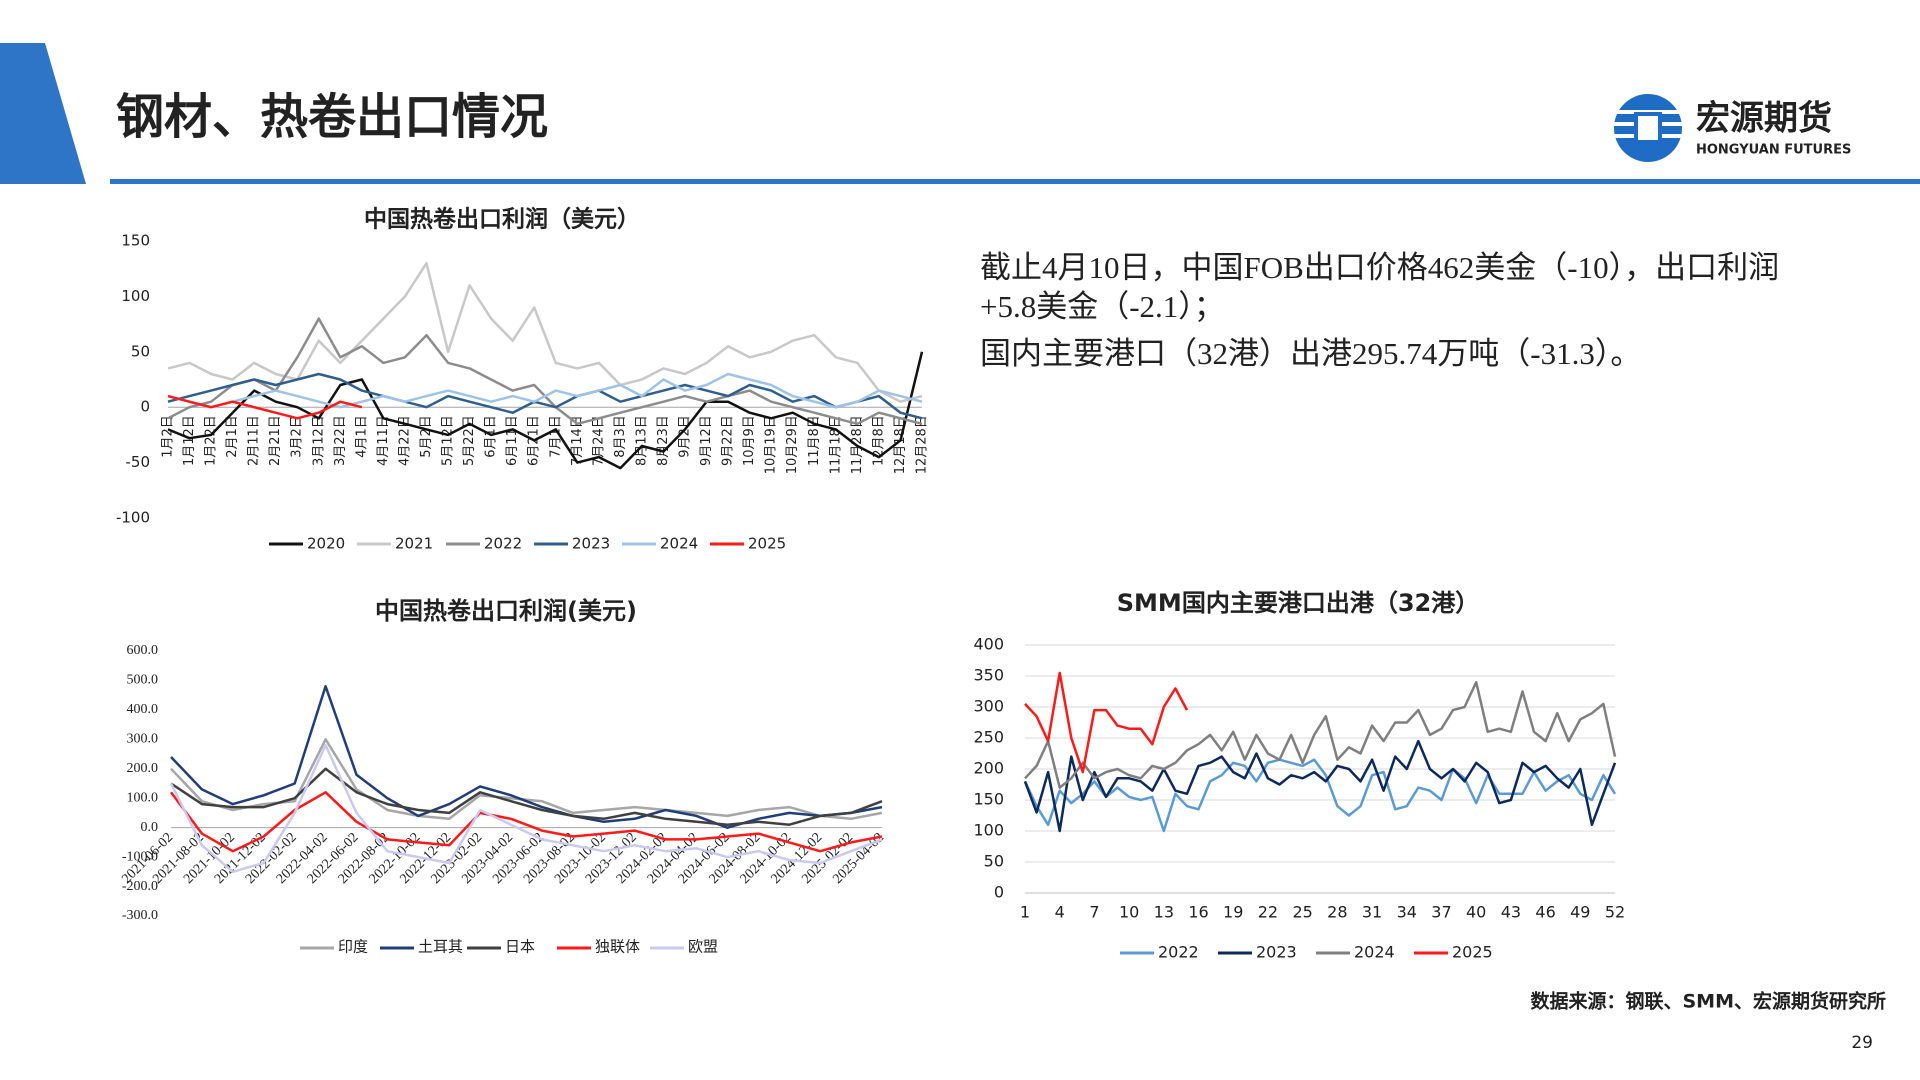 This screenshot has height=1080, width=1920. Describe the element at coordinates (988, 644) in the screenshot. I see `y-tick-label: 400` at that location.